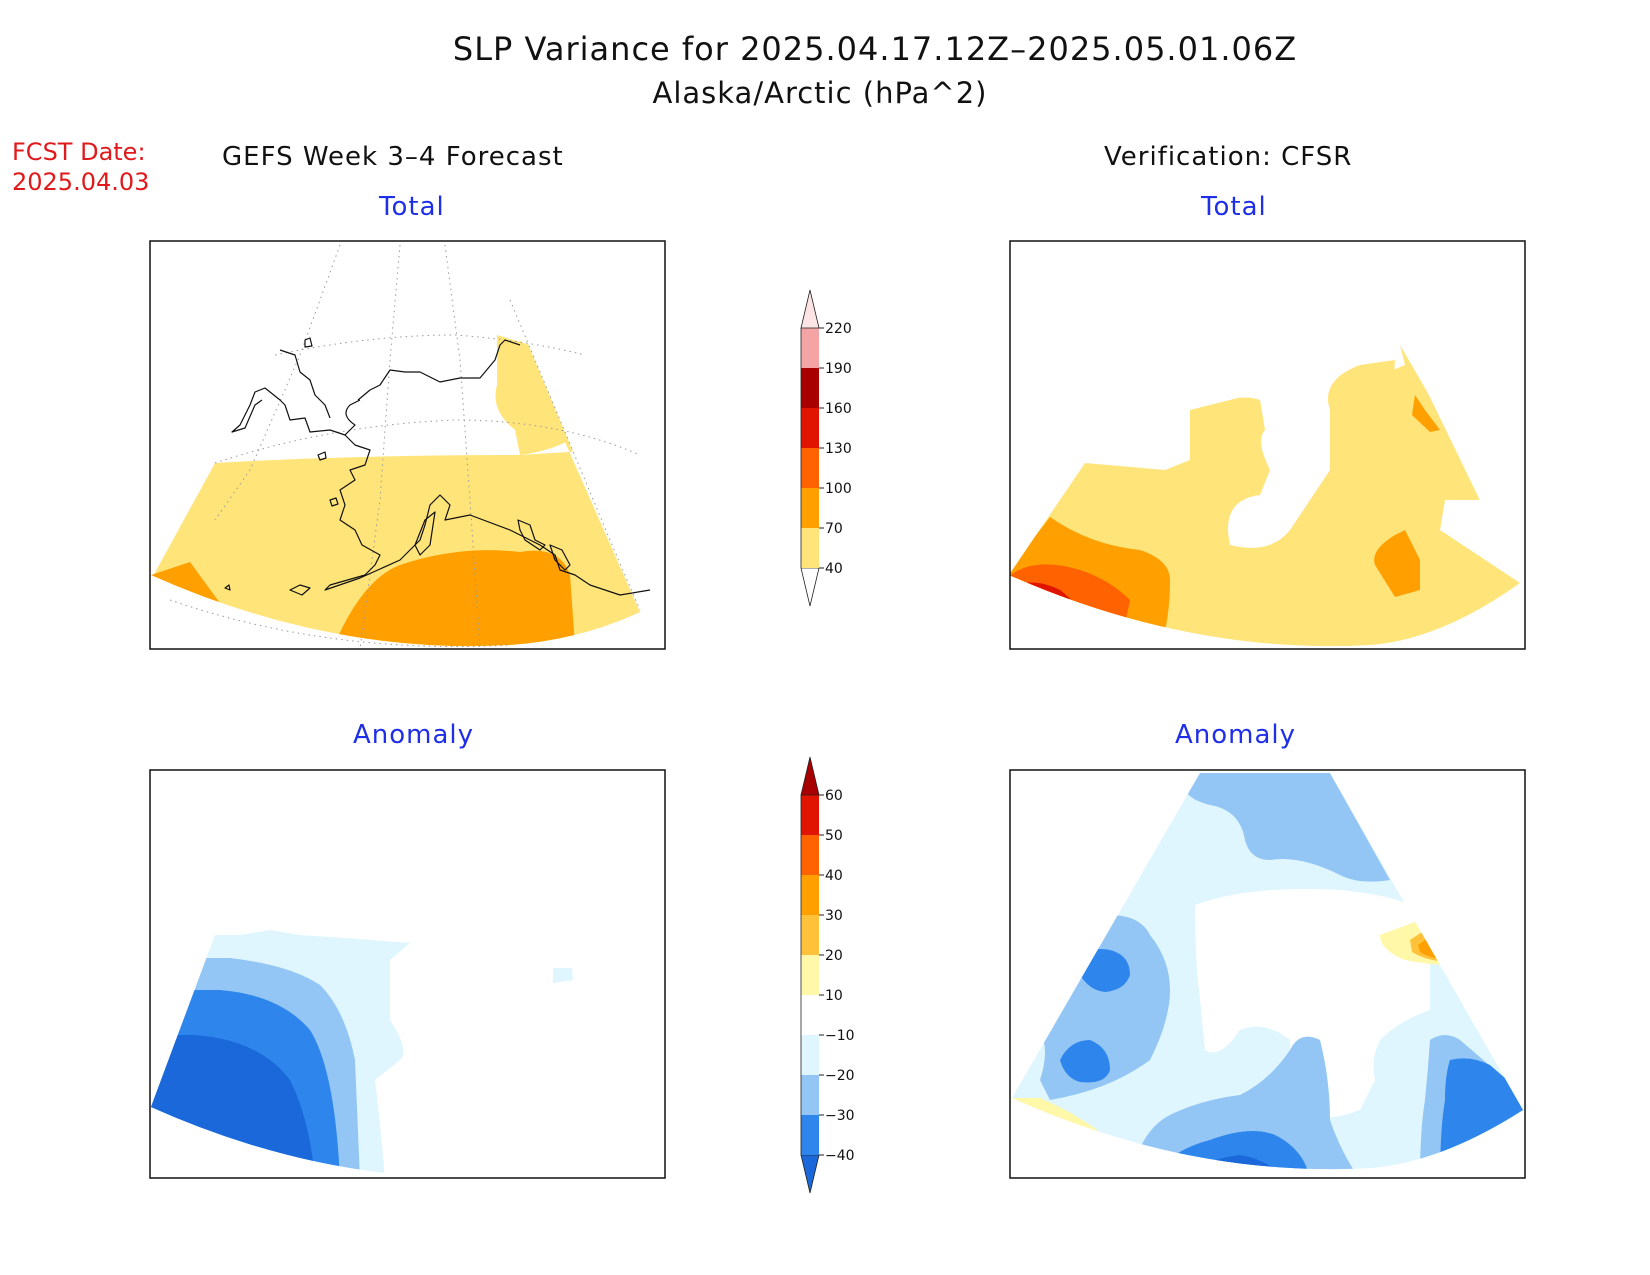 This screenshot has height=1275, width=1650. Describe the element at coordinates (810, 1174) in the screenshot. I see `anomaly-colorbar-lower-tip` at that location.